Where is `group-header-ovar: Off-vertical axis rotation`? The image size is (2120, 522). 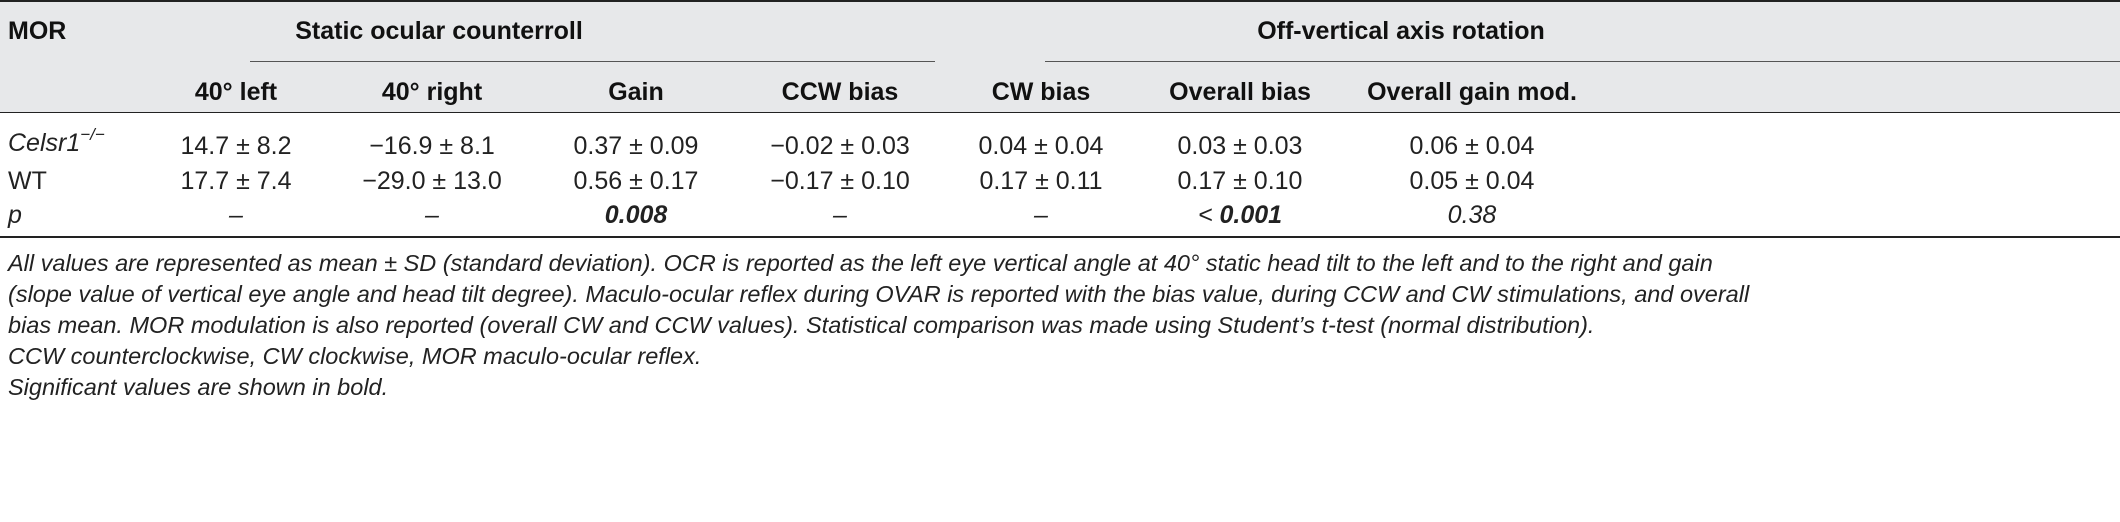 group-header-ovar: Off-vertical axis rotation is located at coordinates (1401, 31).